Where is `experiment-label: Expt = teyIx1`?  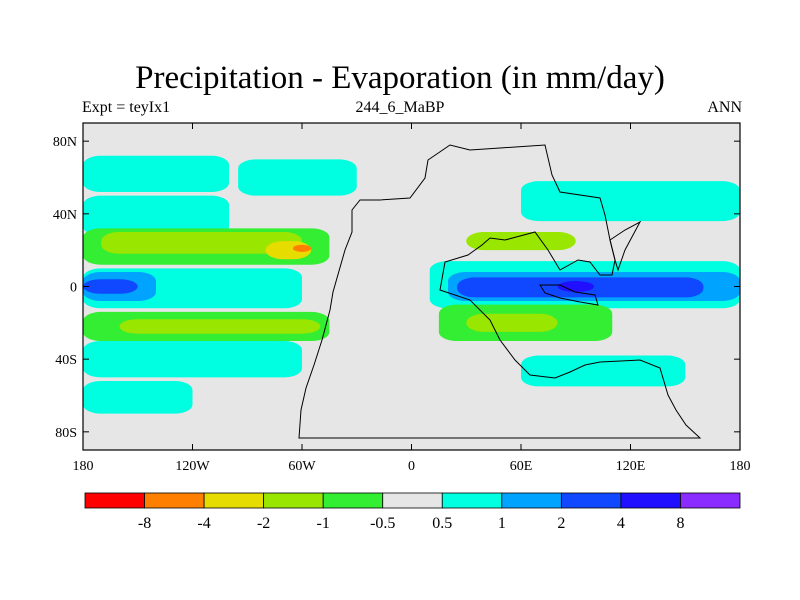 experiment-label: Expt = teyIx1 is located at coordinates (126, 107).